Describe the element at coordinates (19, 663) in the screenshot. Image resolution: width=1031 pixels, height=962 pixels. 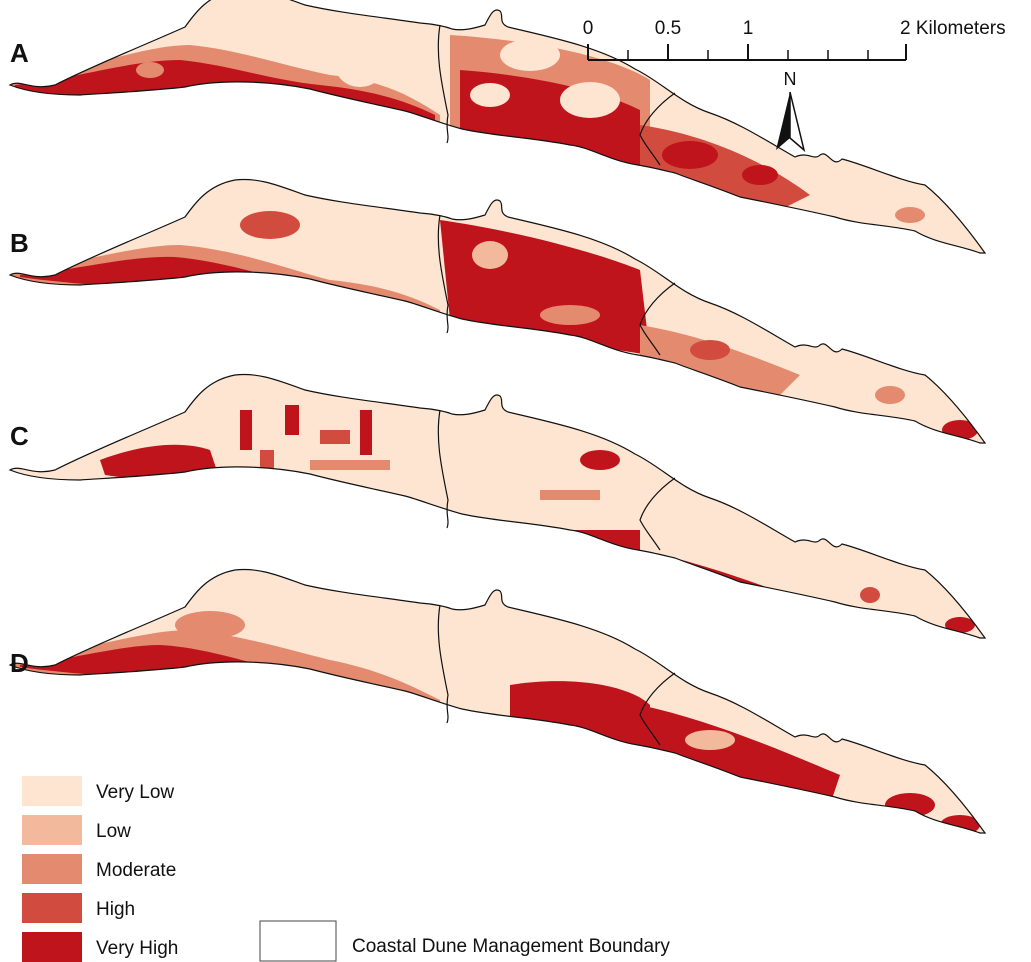
I see `panel-label-d: D` at that location.